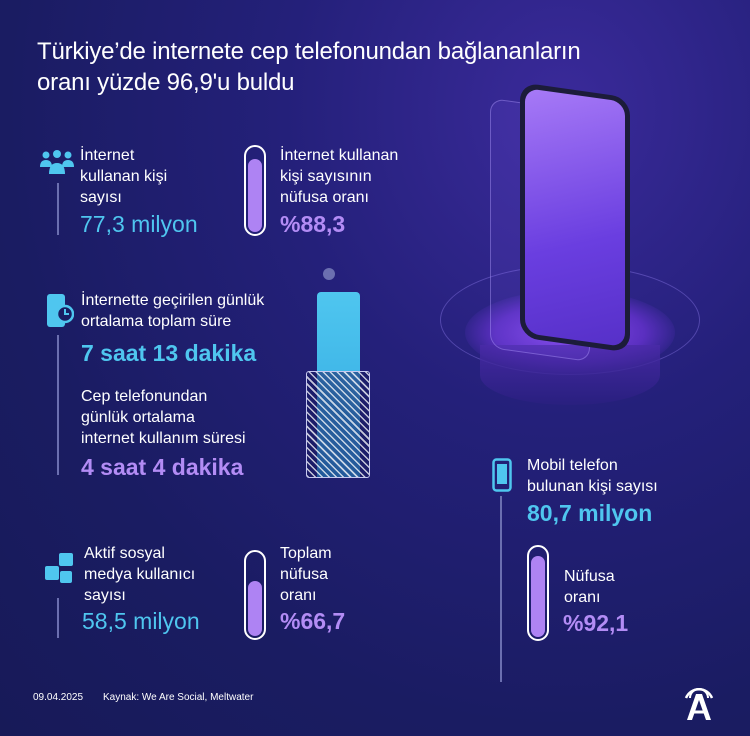 This screenshot has width=750, height=736. Describe the element at coordinates (156, 321) in the screenshot. I see `label-line: ortalama toplam süre` at that location.